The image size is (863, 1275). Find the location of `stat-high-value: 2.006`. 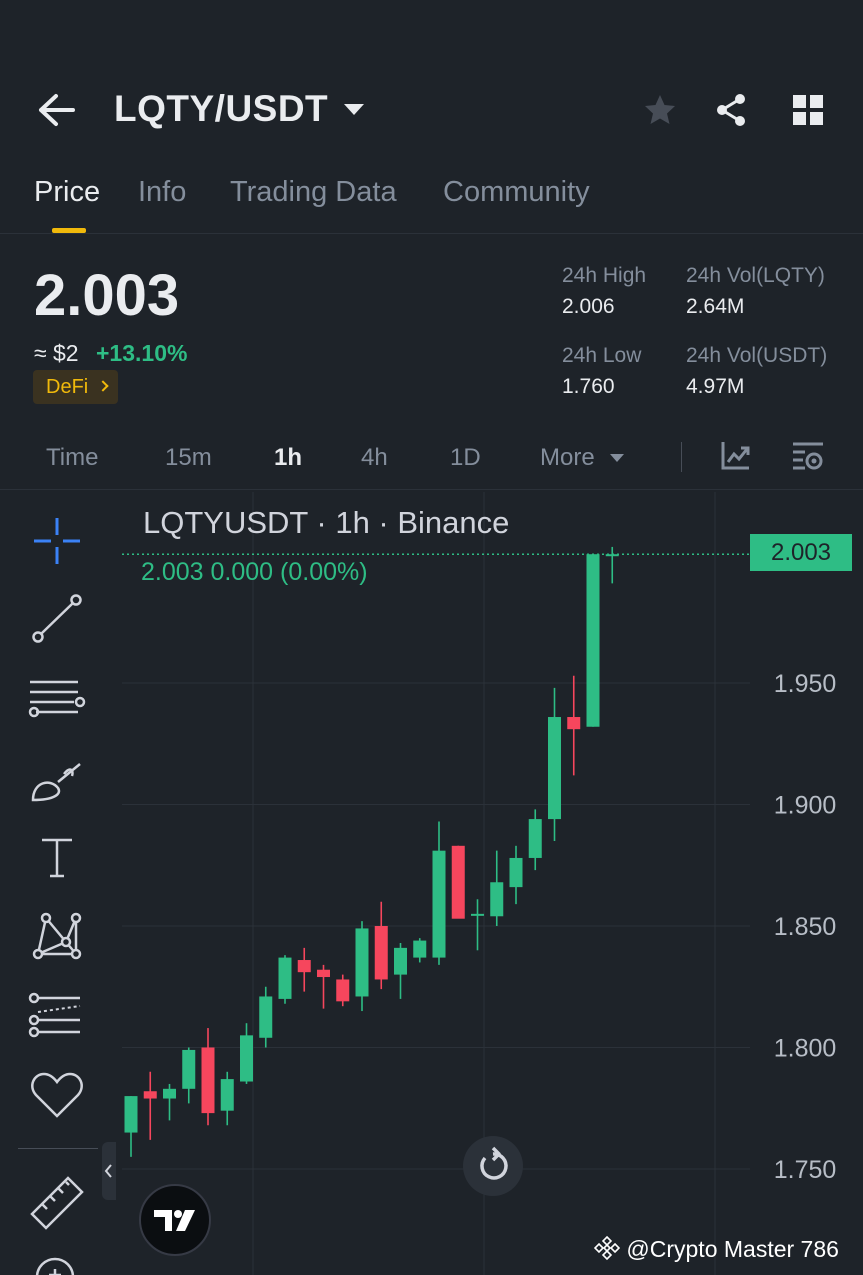

stat-high-value: 2.006 is located at coordinates (588, 306).